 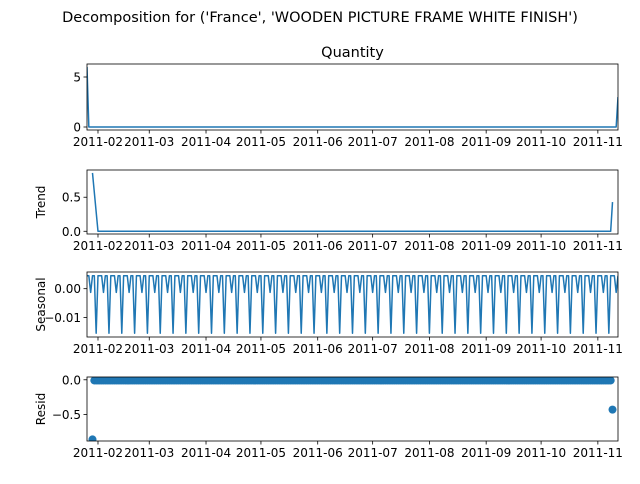 What do you see at coordinates (41, 409) in the screenshot?
I see `resid-ylabel: Resid` at bounding box center [41, 409].